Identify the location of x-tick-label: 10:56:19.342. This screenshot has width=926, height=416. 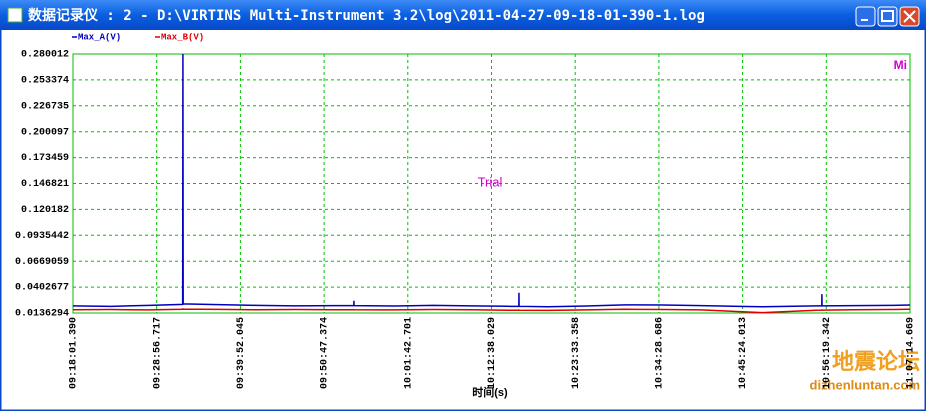
(827, 353).